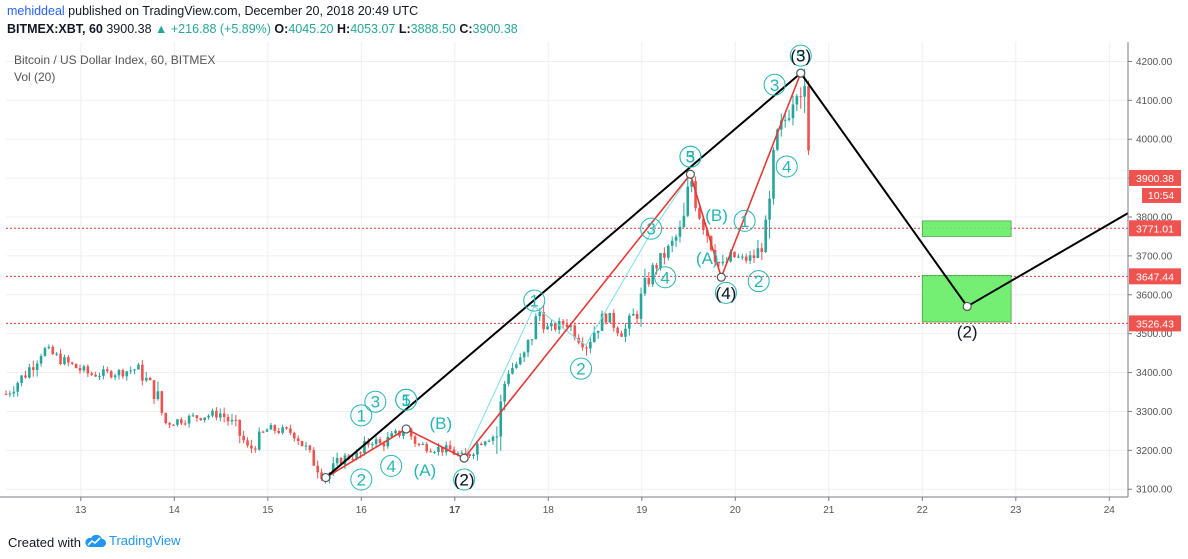  What do you see at coordinates (923, 510) in the screenshot?
I see `time-tick-label: 22` at bounding box center [923, 510].